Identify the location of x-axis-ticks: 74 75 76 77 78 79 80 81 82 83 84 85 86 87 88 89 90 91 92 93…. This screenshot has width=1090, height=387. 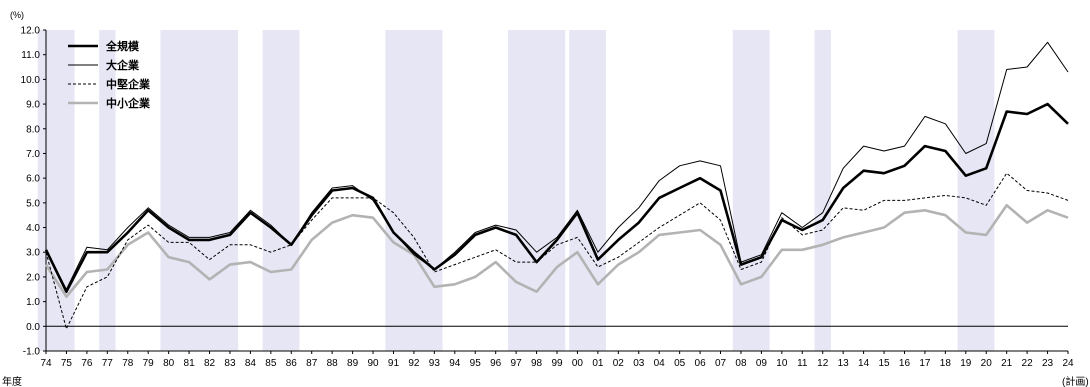
(557, 360).